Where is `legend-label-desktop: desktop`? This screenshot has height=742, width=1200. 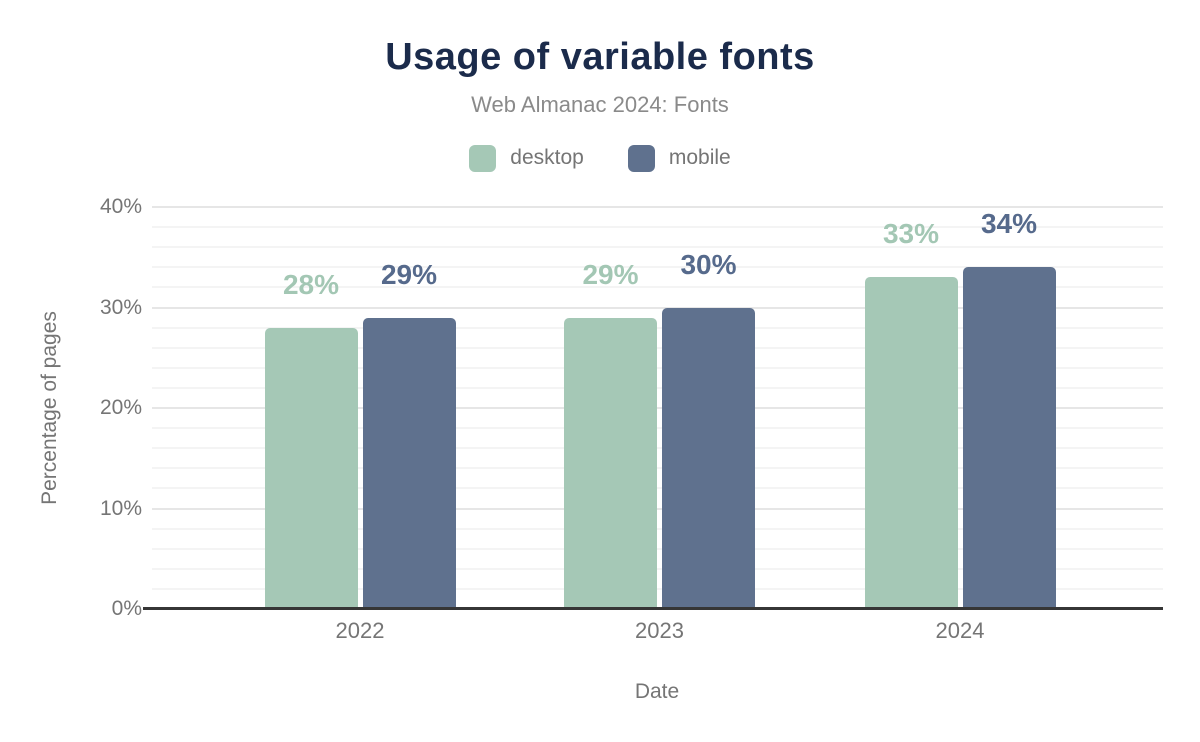 legend-label-desktop: desktop is located at coordinates (547, 157).